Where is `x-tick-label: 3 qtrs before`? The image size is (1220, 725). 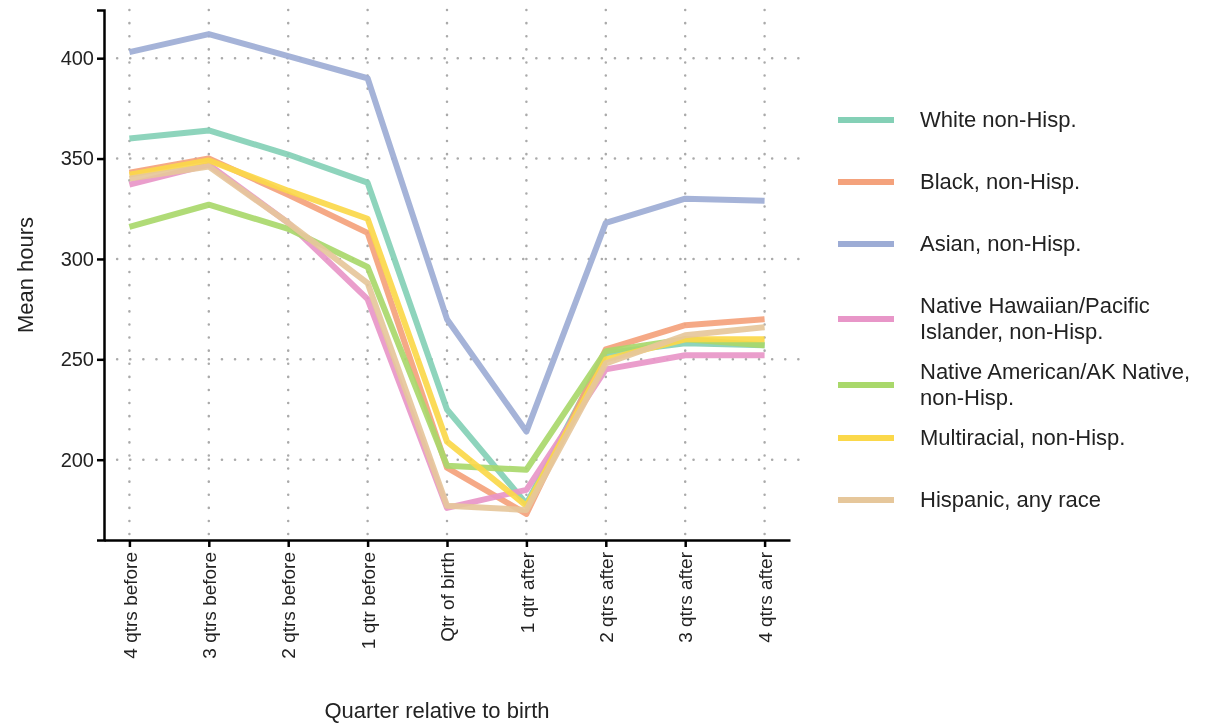 x-tick-label: 3 qtrs before is located at coordinates (209, 605).